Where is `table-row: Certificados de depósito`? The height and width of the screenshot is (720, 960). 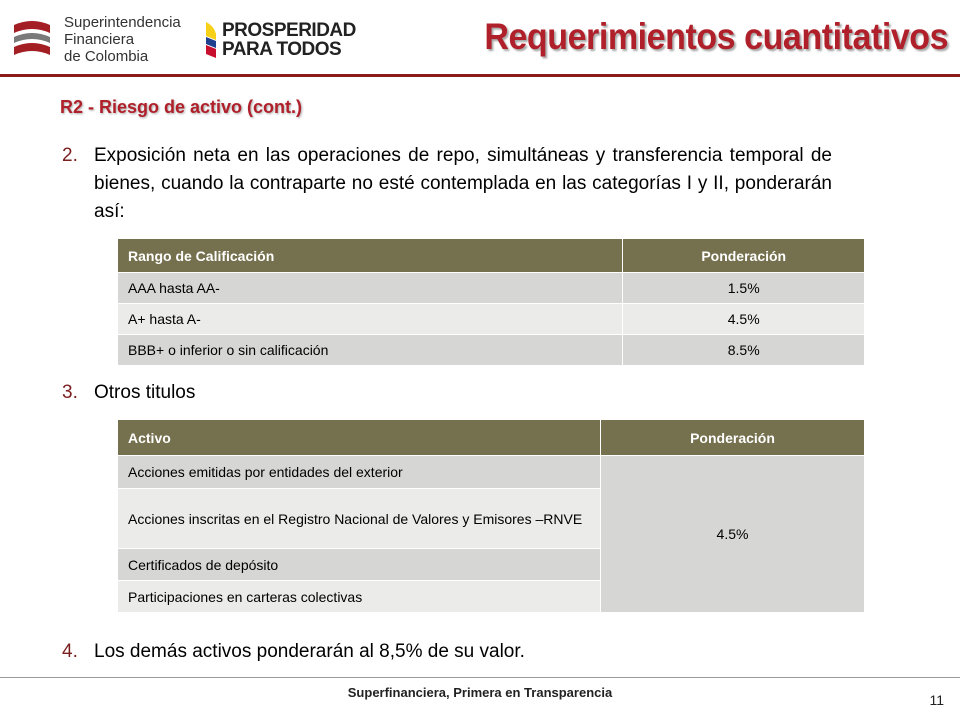 table-row: Certificados de depósito is located at coordinates (491, 564).